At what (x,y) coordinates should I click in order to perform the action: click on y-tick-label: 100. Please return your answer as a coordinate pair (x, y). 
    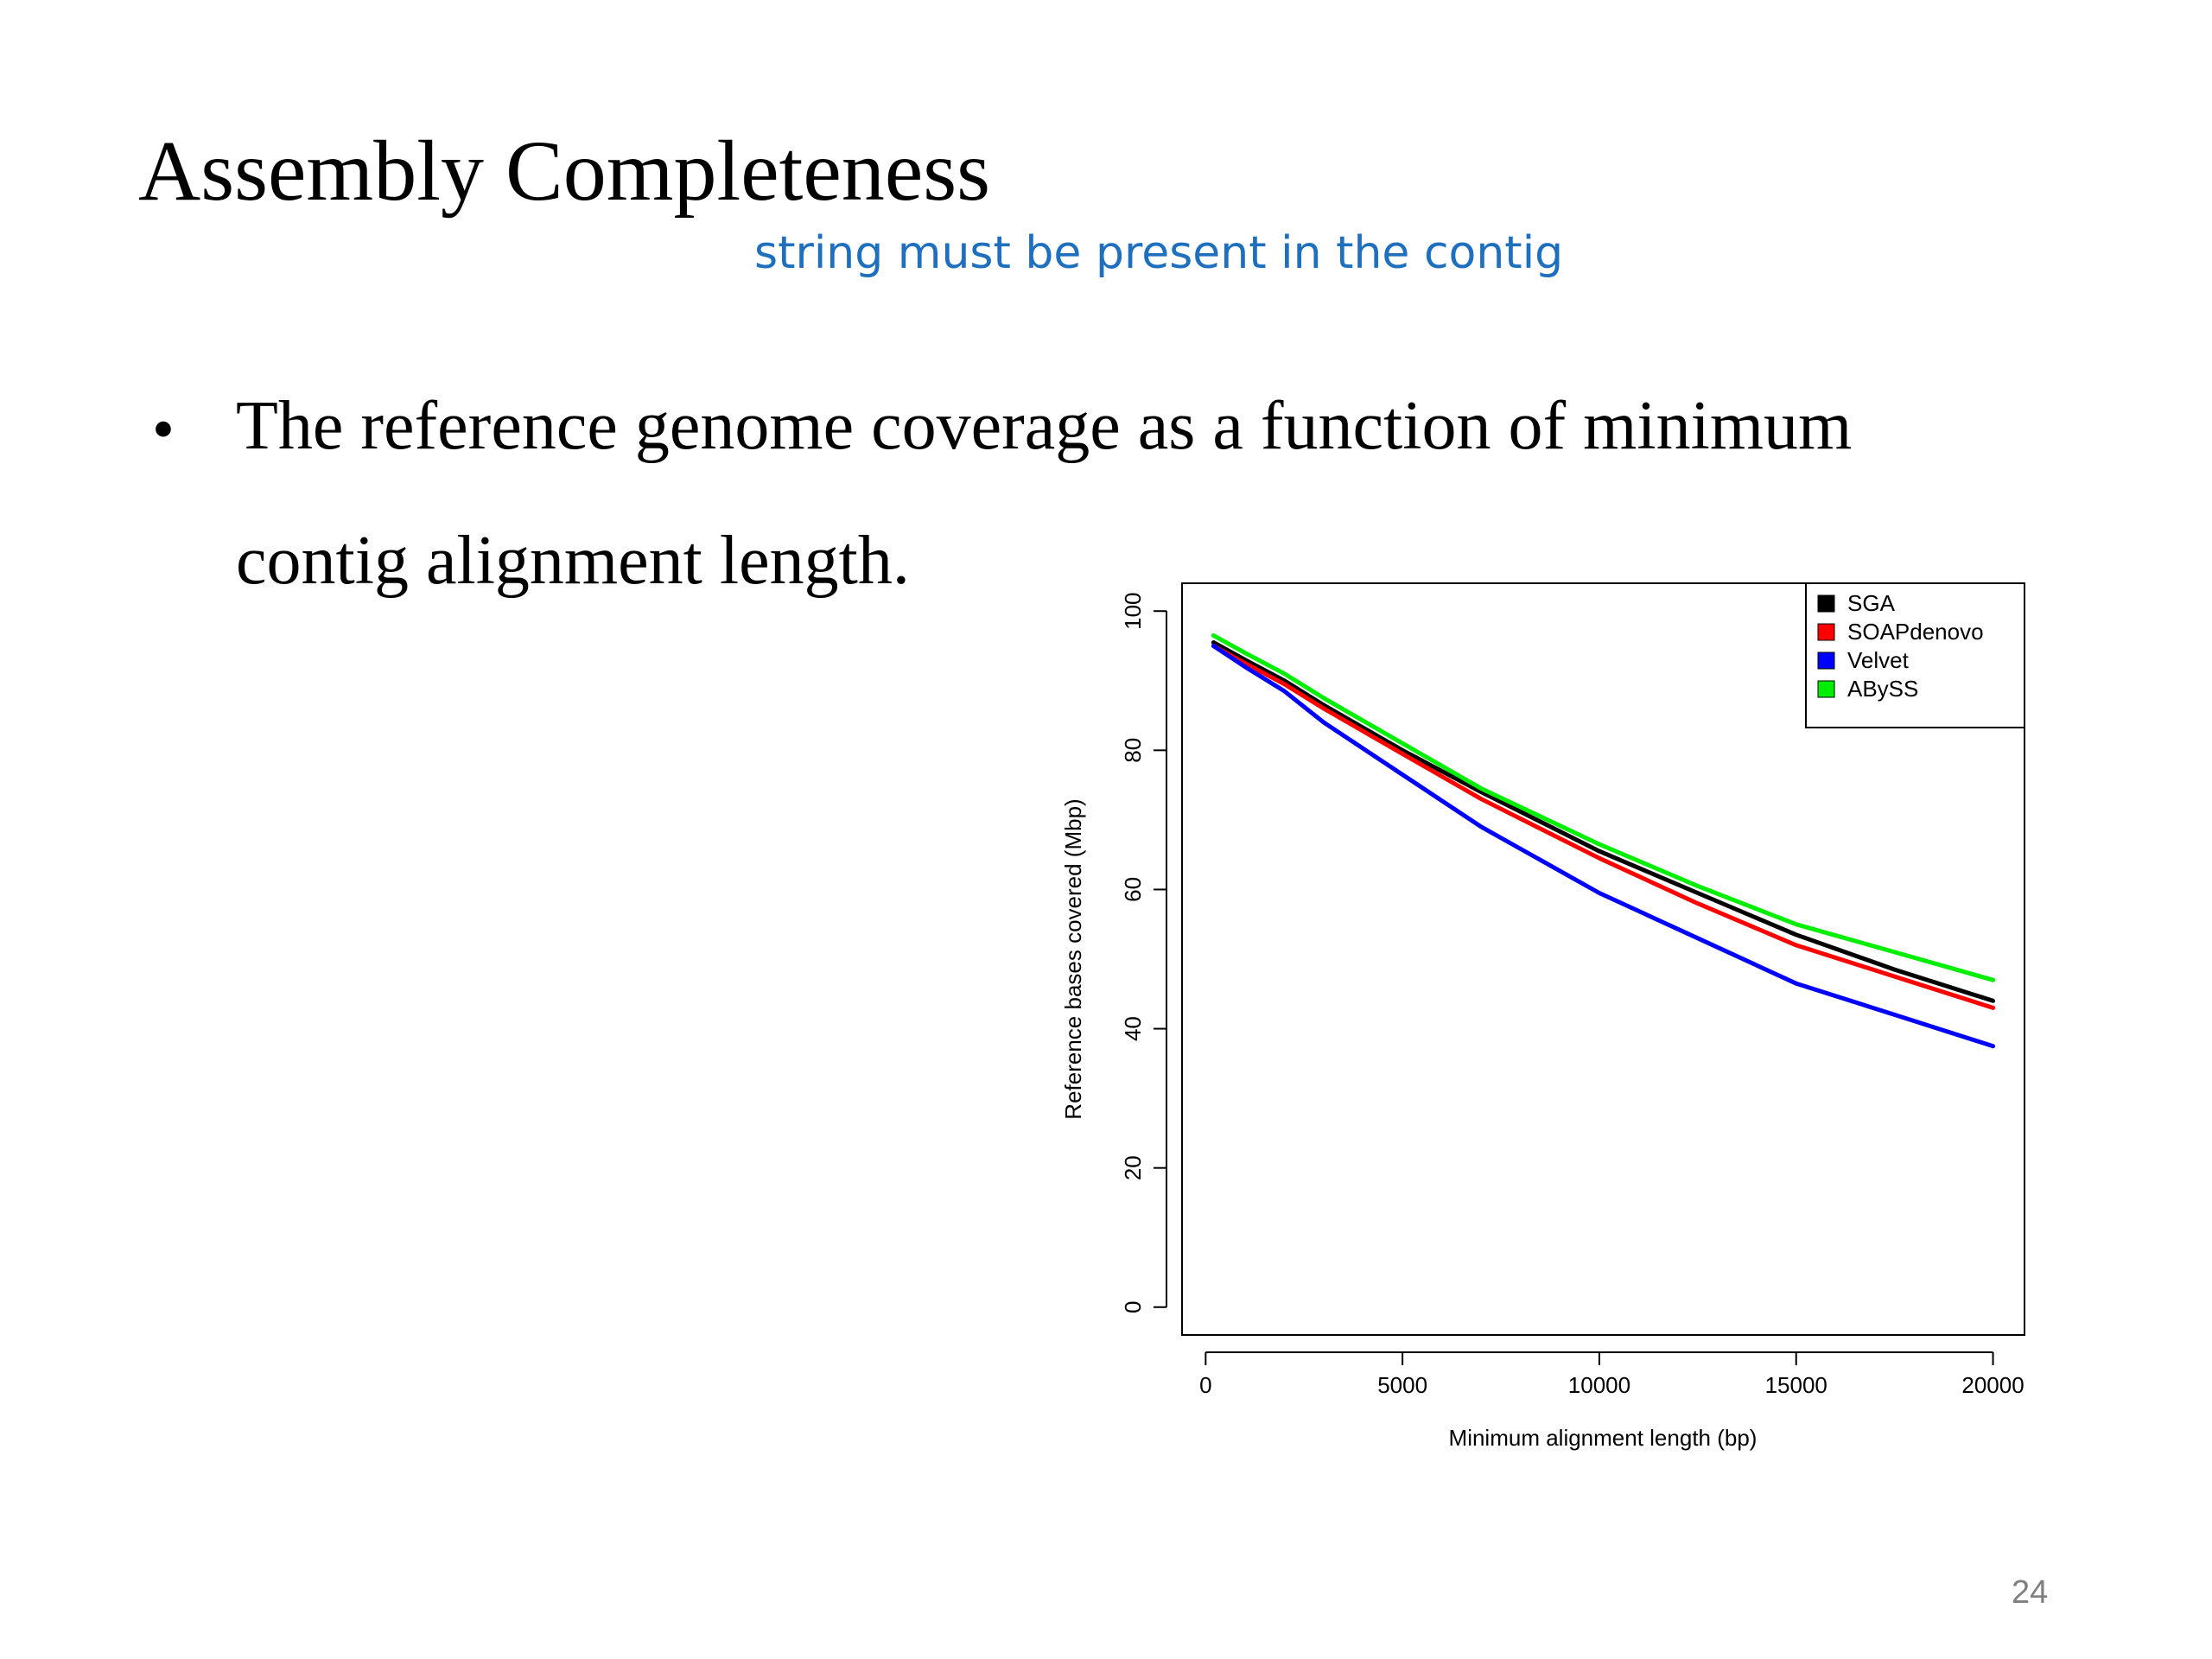
    Looking at the image, I should click on (1133, 611).